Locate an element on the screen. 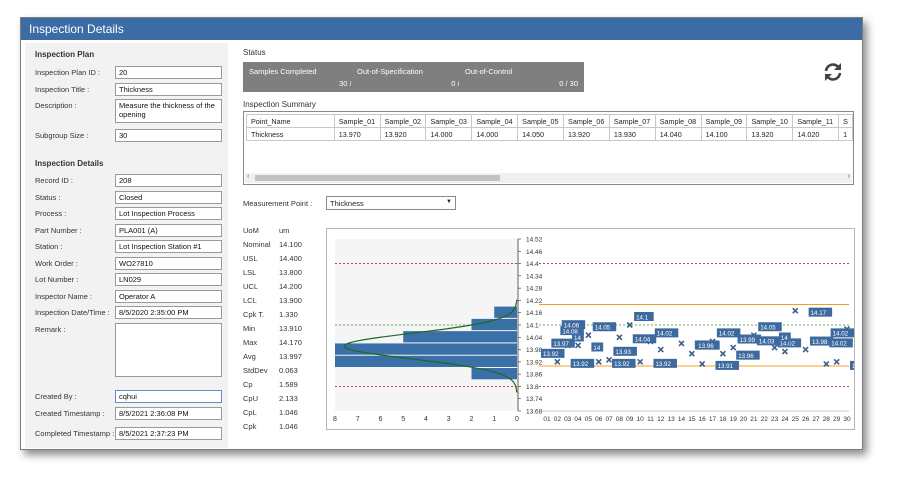 The width and height of the screenshot is (911, 484). y-tick-label: 14.4 is located at coordinates (532, 264).